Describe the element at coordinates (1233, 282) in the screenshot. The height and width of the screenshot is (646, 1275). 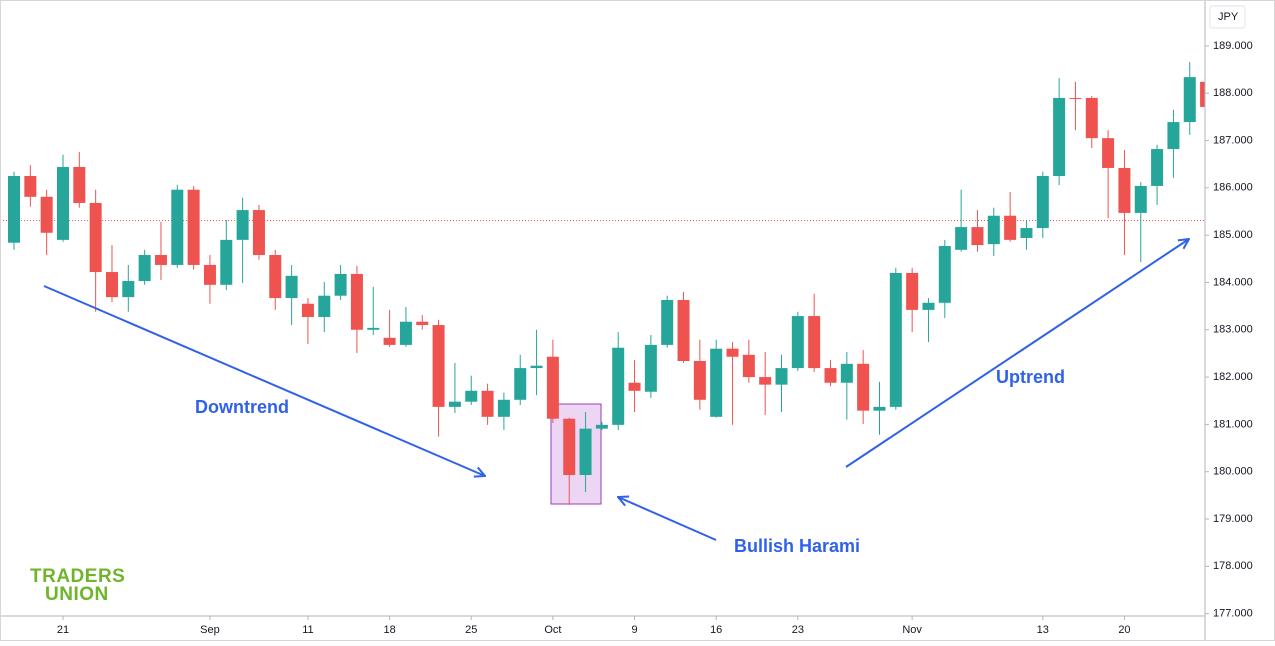
I see `y-tick-label: 184.000` at that location.